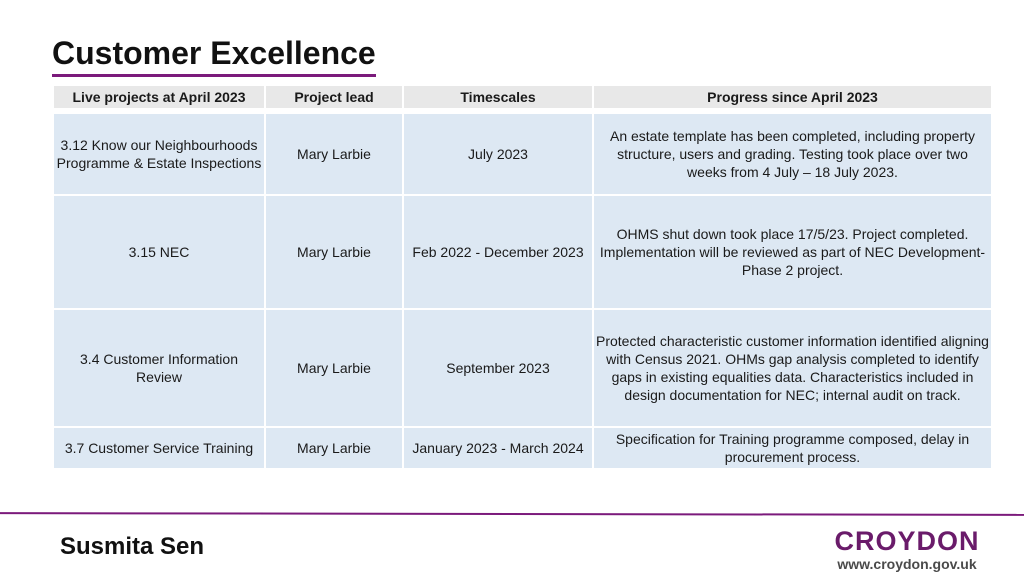 This screenshot has height=576, width=1024. Describe the element at coordinates (159, 97) in the screenshot. I see `header-live-projects: Live projects at April 2023` at that location.